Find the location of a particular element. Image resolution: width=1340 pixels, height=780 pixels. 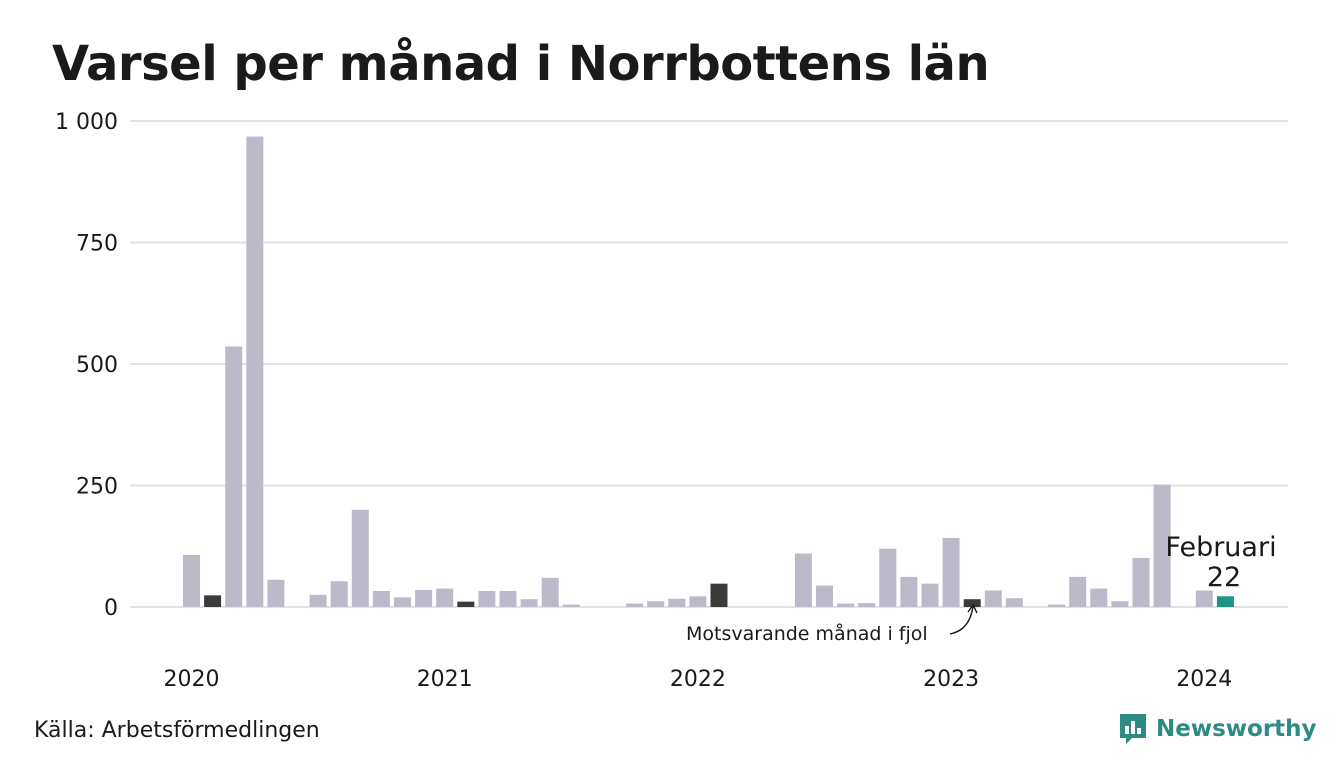

x-axis-labels: 2020 2021 2022 2023 2024 is located at coordinates (698, 679).